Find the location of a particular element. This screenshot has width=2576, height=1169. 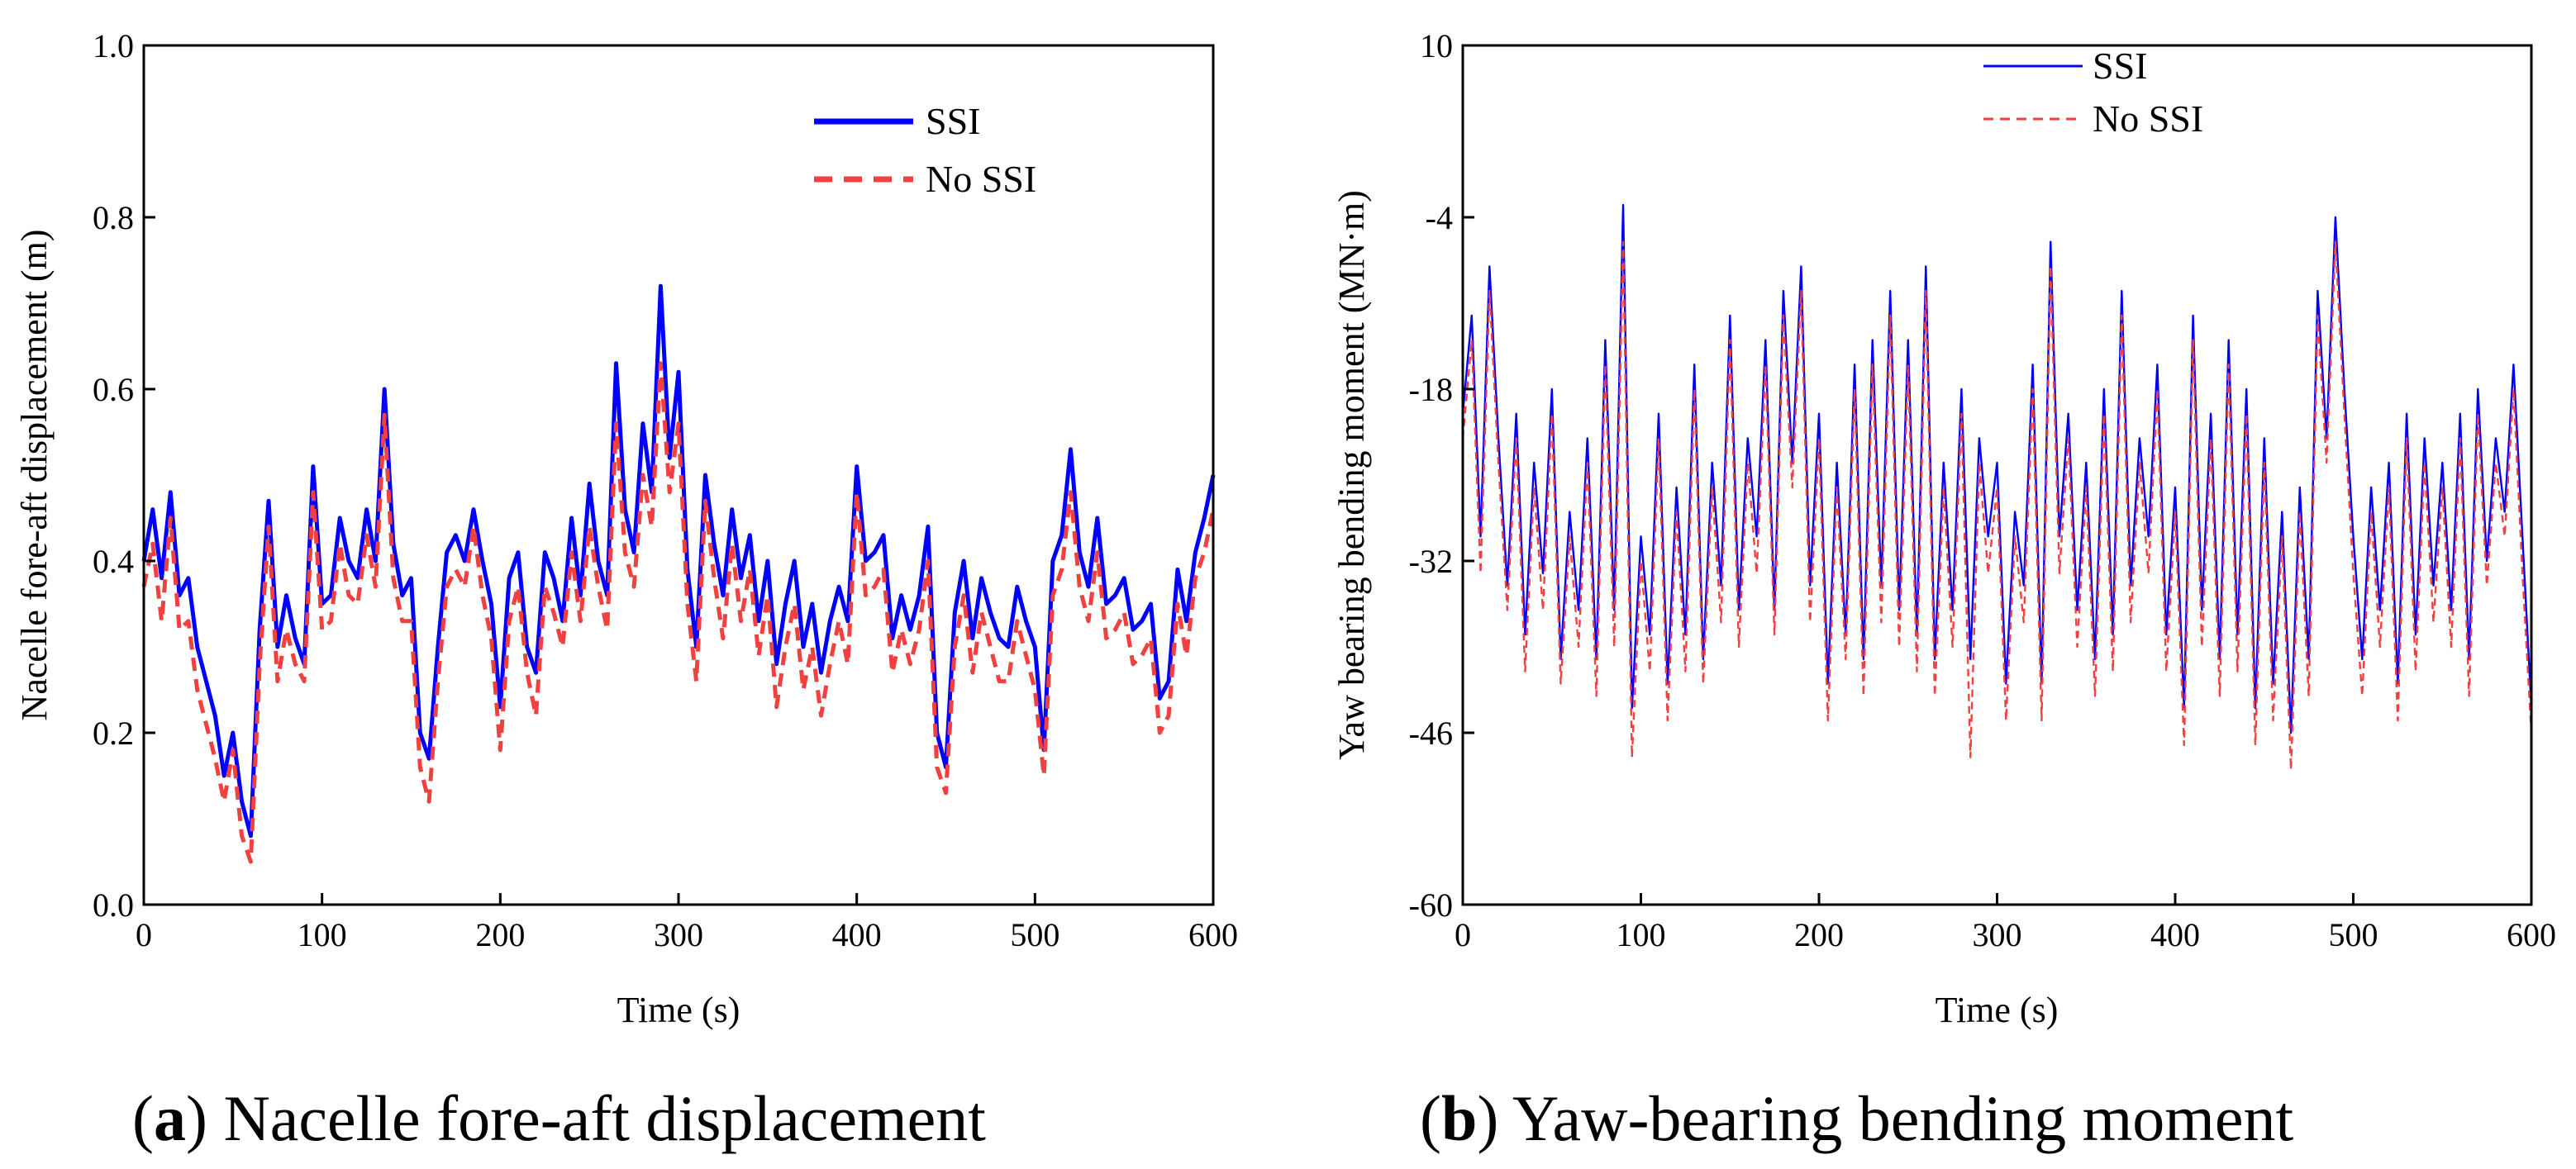

panel-a-x-ticks: 0 100 200 300 400 500 600 is located at coordinates (687, 923).